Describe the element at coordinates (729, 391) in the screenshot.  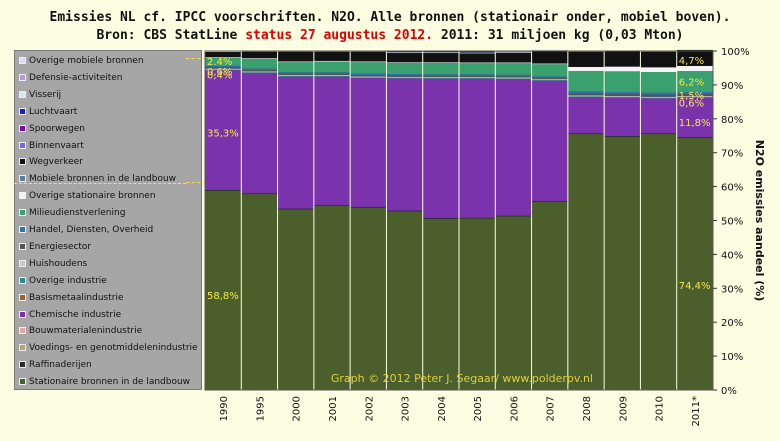
I see `y-tick-label: 0%` at that location.